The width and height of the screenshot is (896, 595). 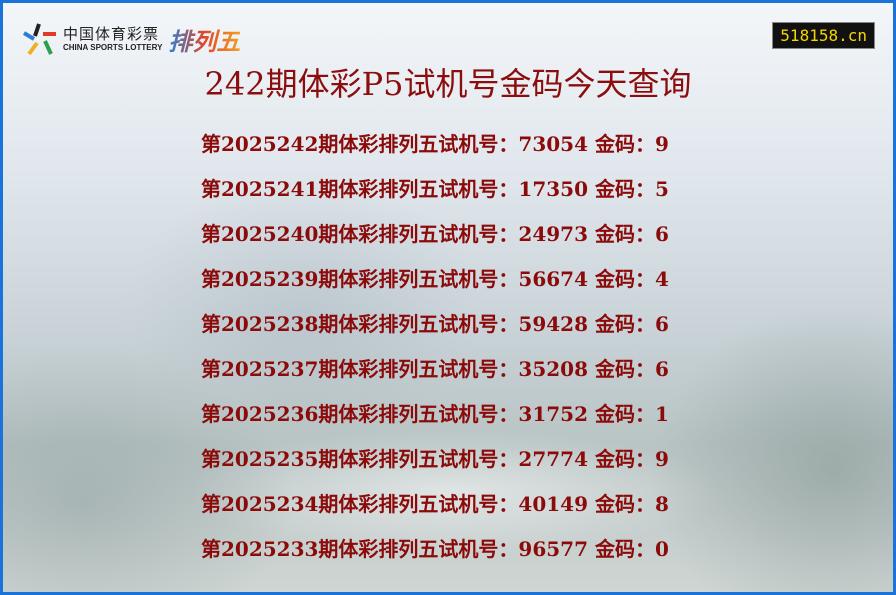 What do you see at coordinates (435, 504) in the screenshot?
I see `list-item: 第2025234期体彩排列五试机号：40149 金码：8` at bounding box center [435, 504].